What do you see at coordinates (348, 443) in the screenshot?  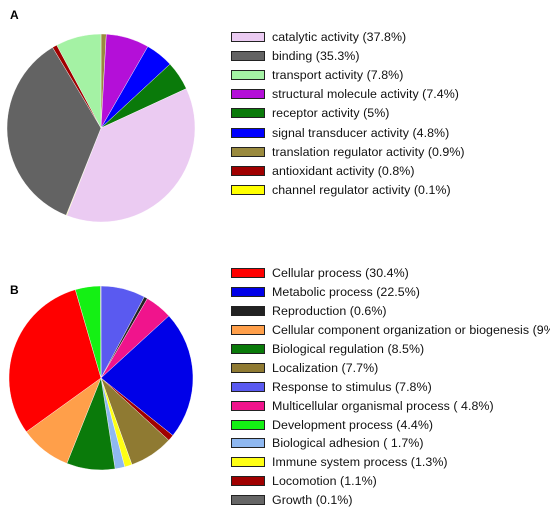 I see `legend-label: Biological adhesion ( 1.7%)` at bounding box center [348, 443].